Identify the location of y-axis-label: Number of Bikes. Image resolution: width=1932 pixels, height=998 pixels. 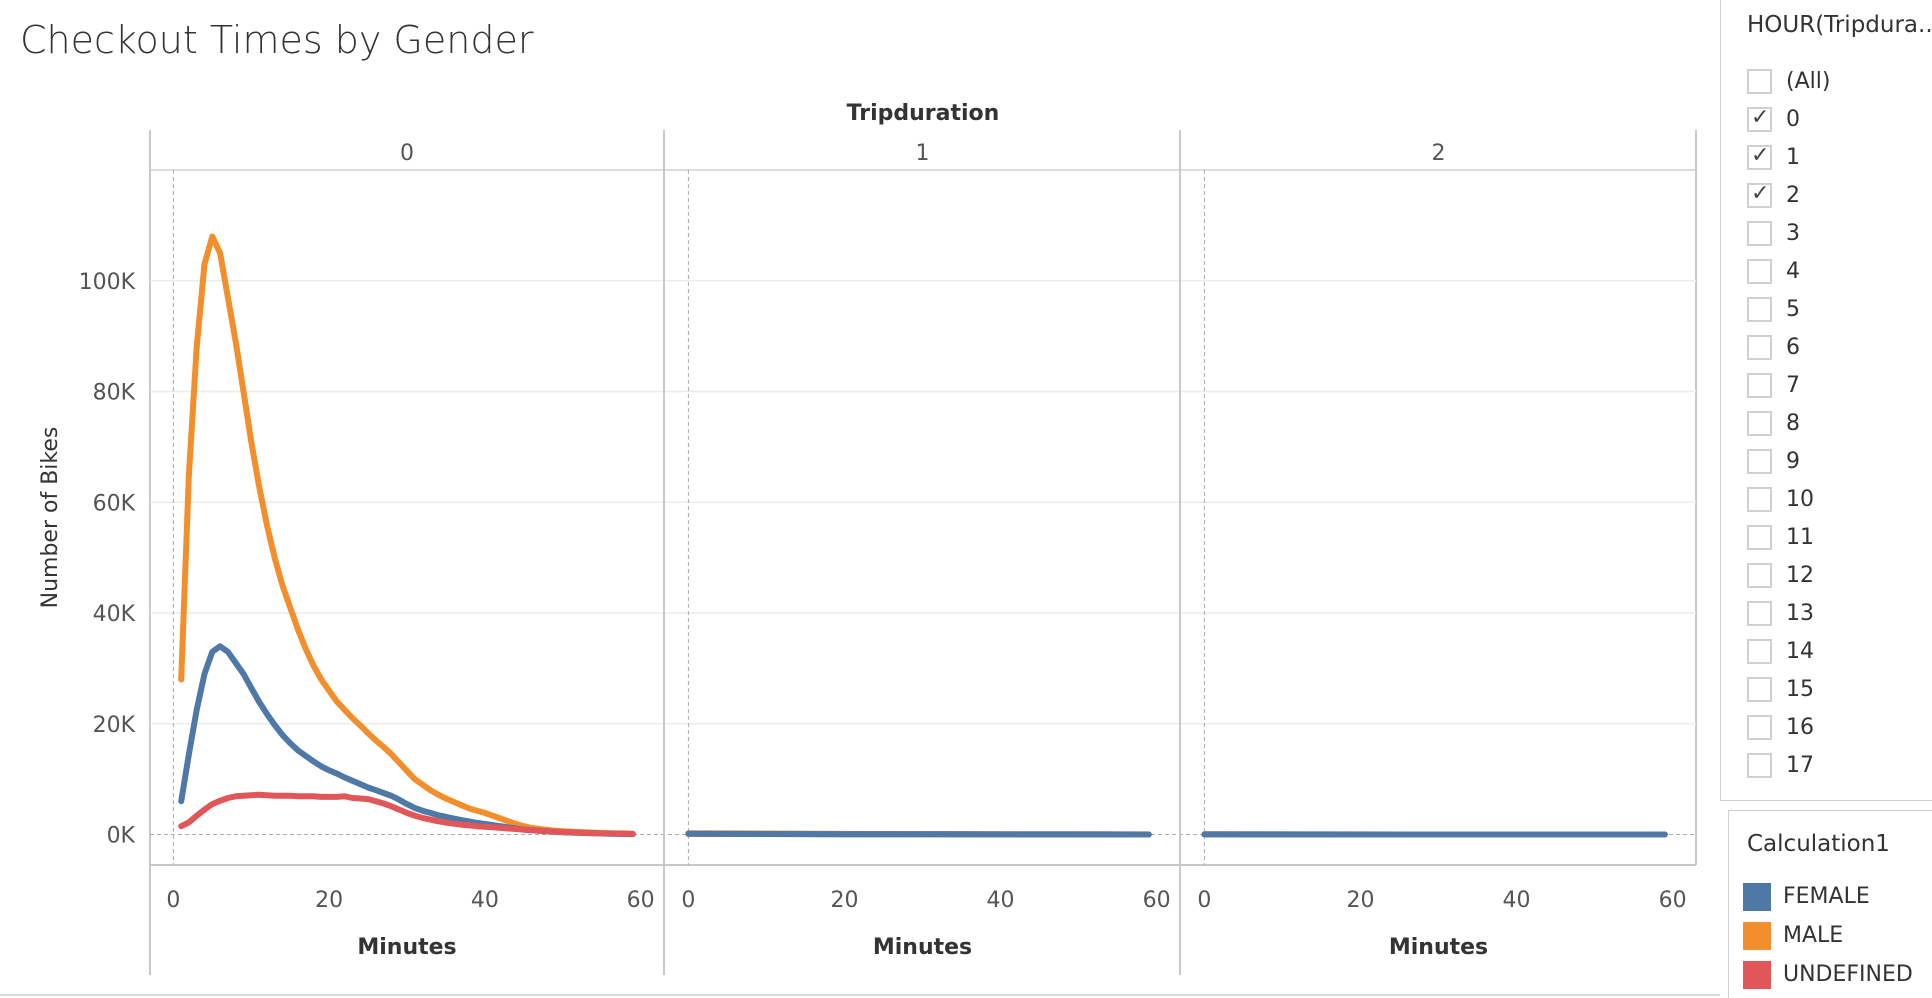
(50, 518).